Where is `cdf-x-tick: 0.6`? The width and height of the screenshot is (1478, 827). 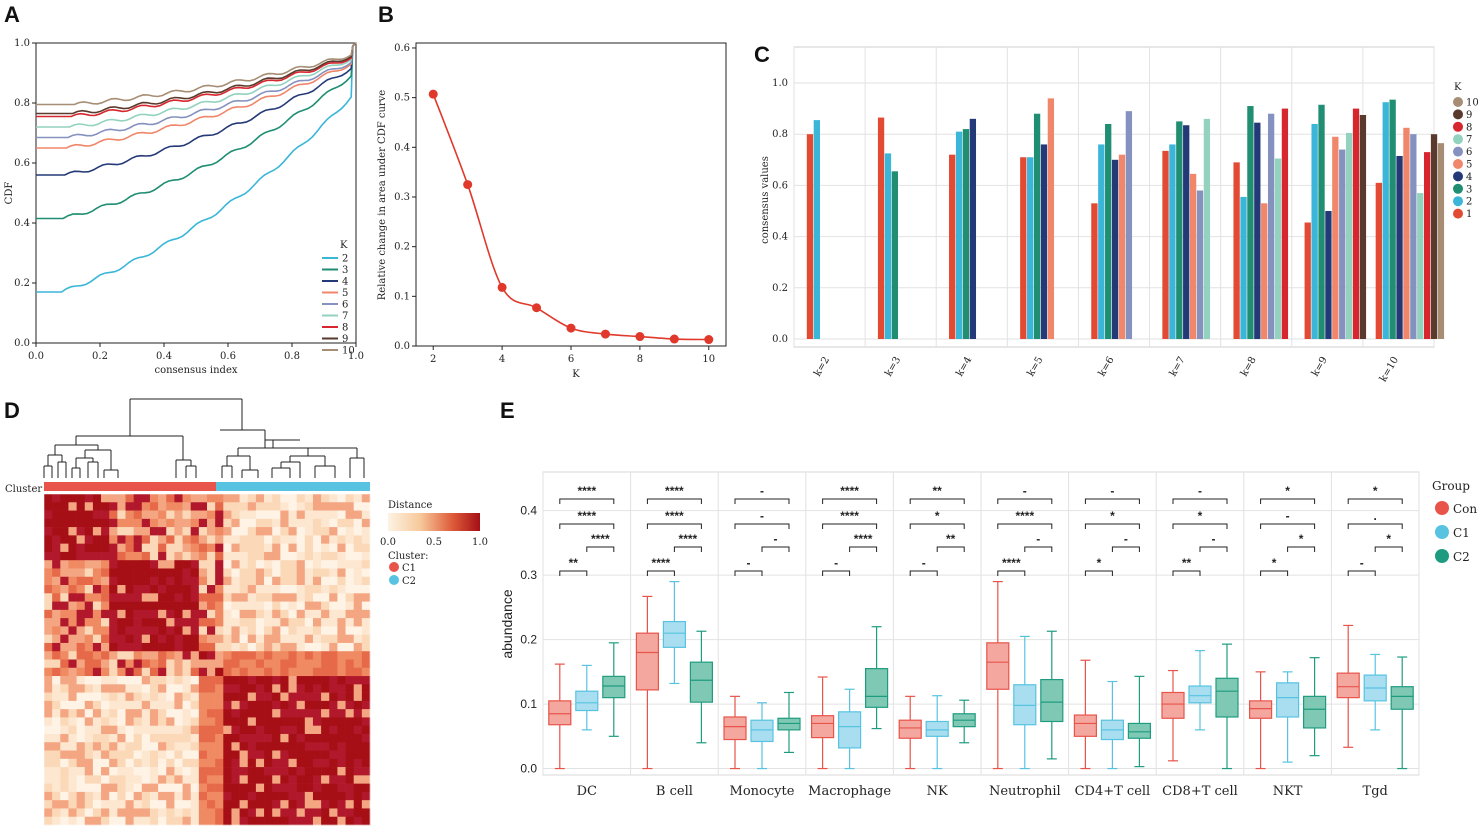
cdf-x-tick: 0.6 is located at coordinates (228, 356).